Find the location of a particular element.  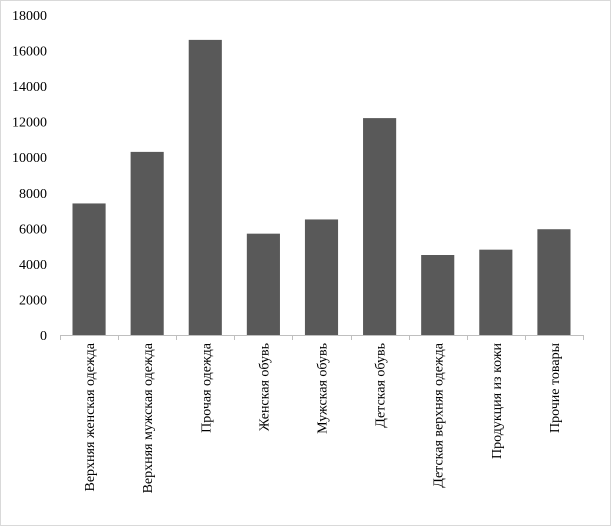

category-label: Прочие товары is located at coordinates (555, 387).